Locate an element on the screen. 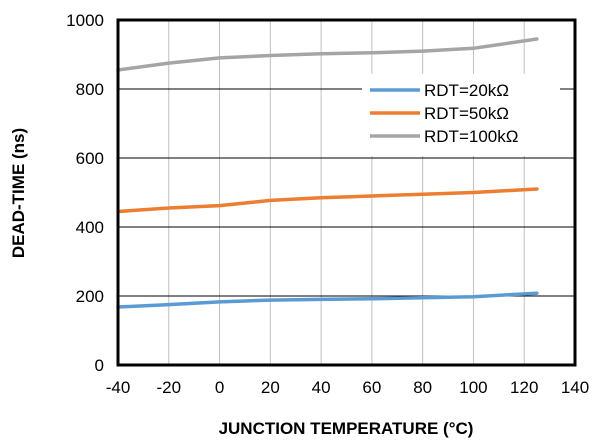 This screenshot has width=598, height=442. y-tick-label: 800 is located at coordinates (90, 89).